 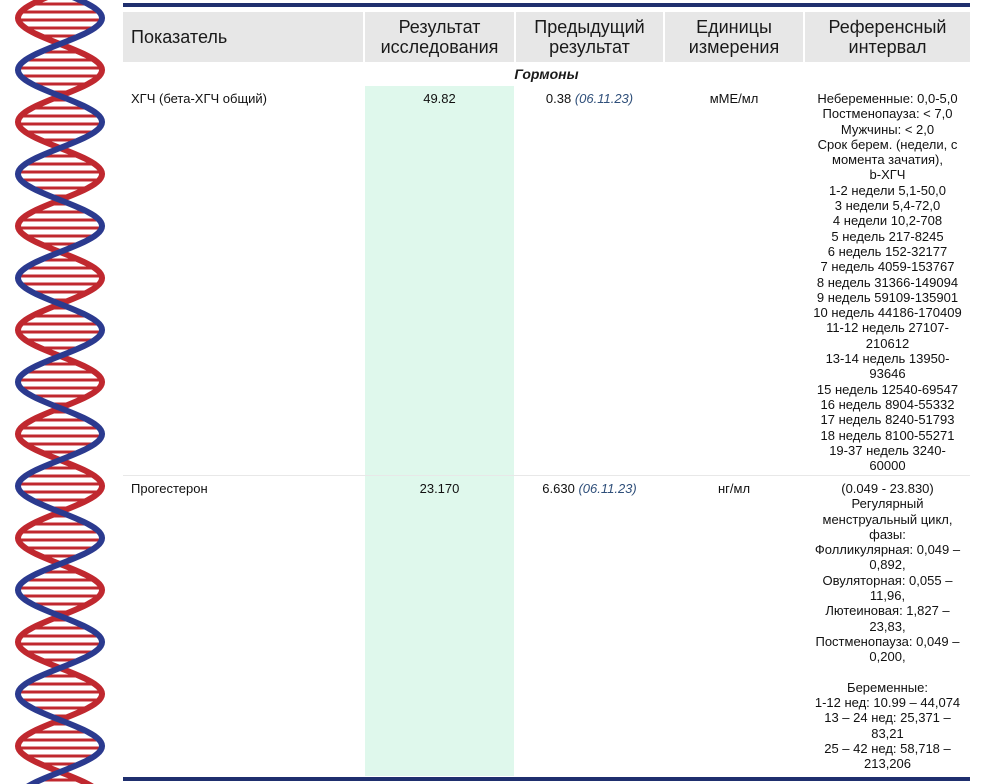 I want to click on row-hcg-previous-date: (06.11.23), so click(x=604, y=98).